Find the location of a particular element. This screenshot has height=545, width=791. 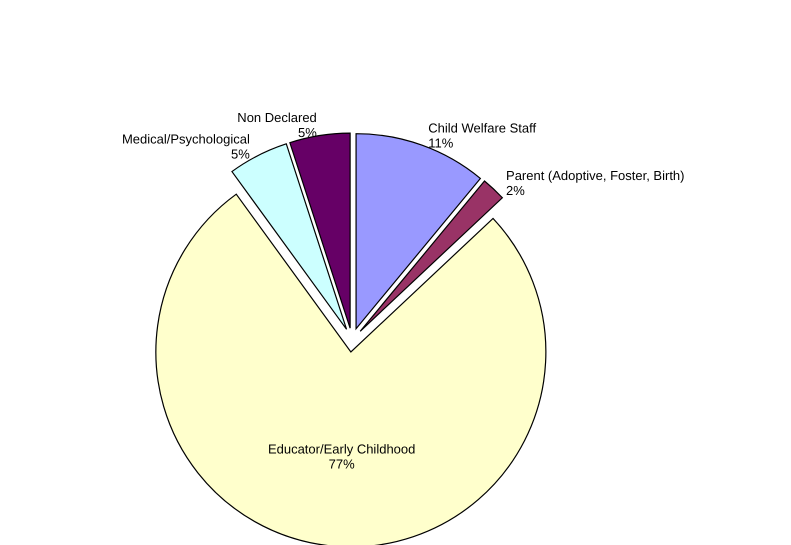

data-label: 77% is located at coordinates (342, 464).